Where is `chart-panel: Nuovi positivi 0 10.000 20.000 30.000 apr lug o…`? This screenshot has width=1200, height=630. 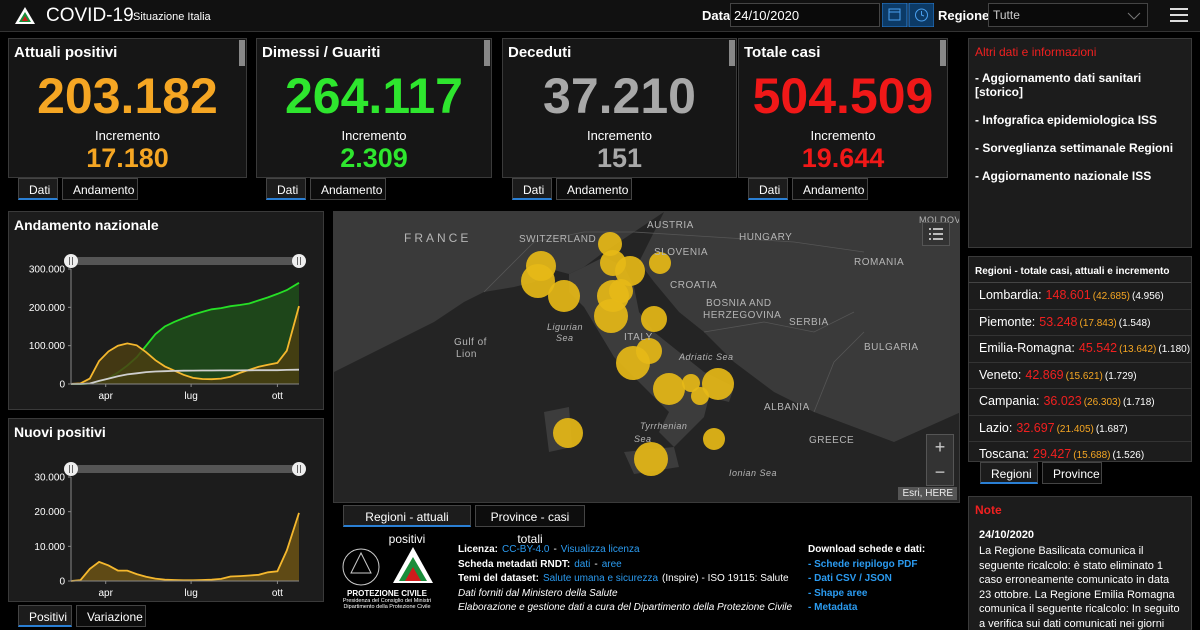
chart-panel: Nuovi positivi 0 10.000 20.000 30.000 apr lug o… is located at coordinates (166, 510).